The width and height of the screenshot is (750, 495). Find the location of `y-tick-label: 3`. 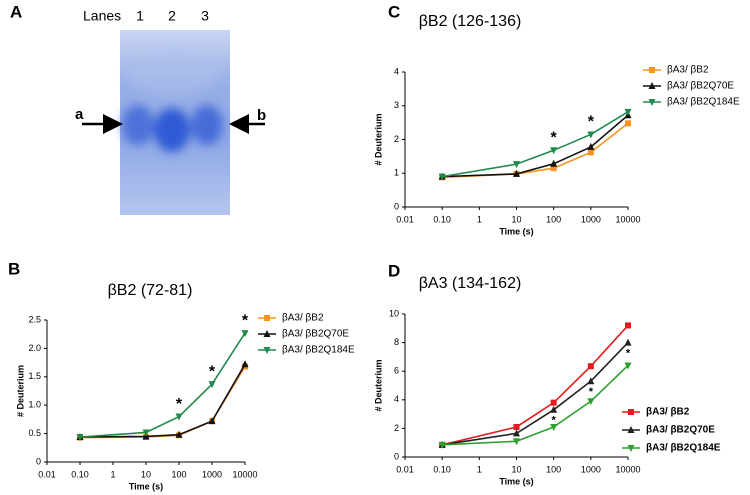

y-tick-label: 3 is located at coordinates (396, 105).